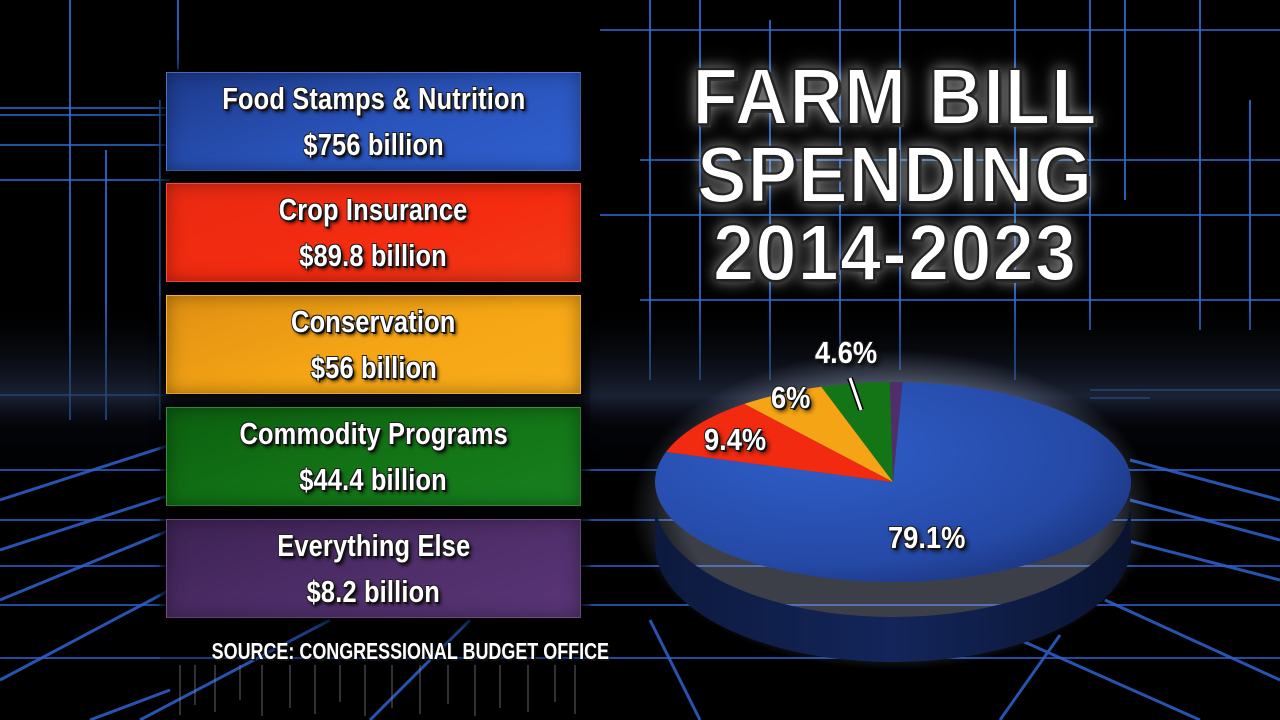  What do you see at coordinates (373, 545) in the screenshot?
I see `legend-label: Everything Else` at bounding box center [373, 545].